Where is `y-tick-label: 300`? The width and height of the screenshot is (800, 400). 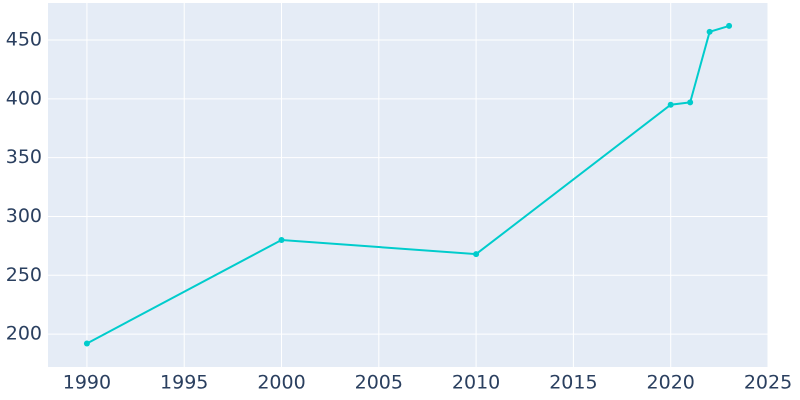 y-tick-label: 300 is located at coordinates (24, 216).